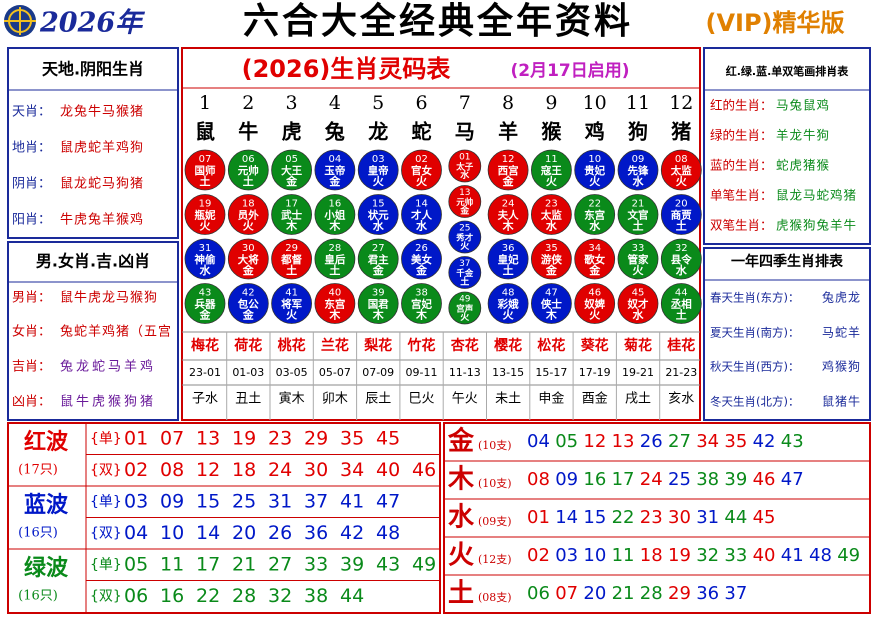 Image resolution: width=878 pixels, height=618 pixels. I want to click on zodiac: 猴, so click(551, 132).